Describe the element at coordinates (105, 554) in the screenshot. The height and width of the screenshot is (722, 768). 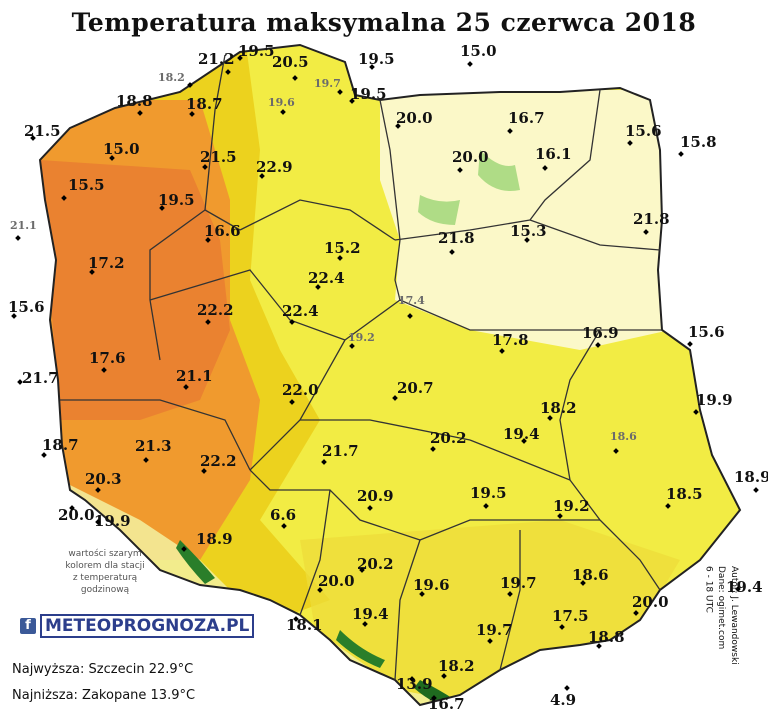
I see `note-line: wartości szarym` at that location.